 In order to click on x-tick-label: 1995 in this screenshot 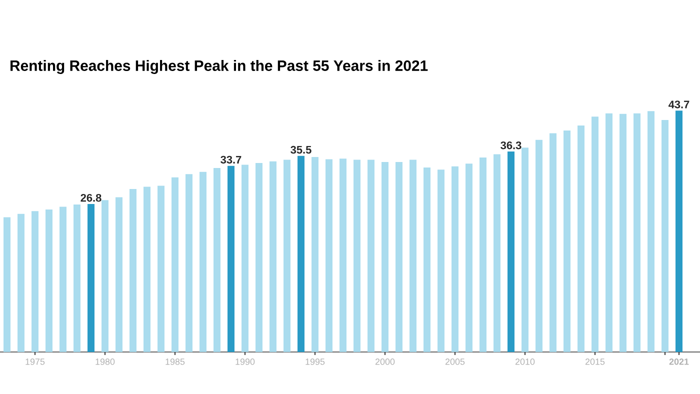, I will do `click(315, 361)`.